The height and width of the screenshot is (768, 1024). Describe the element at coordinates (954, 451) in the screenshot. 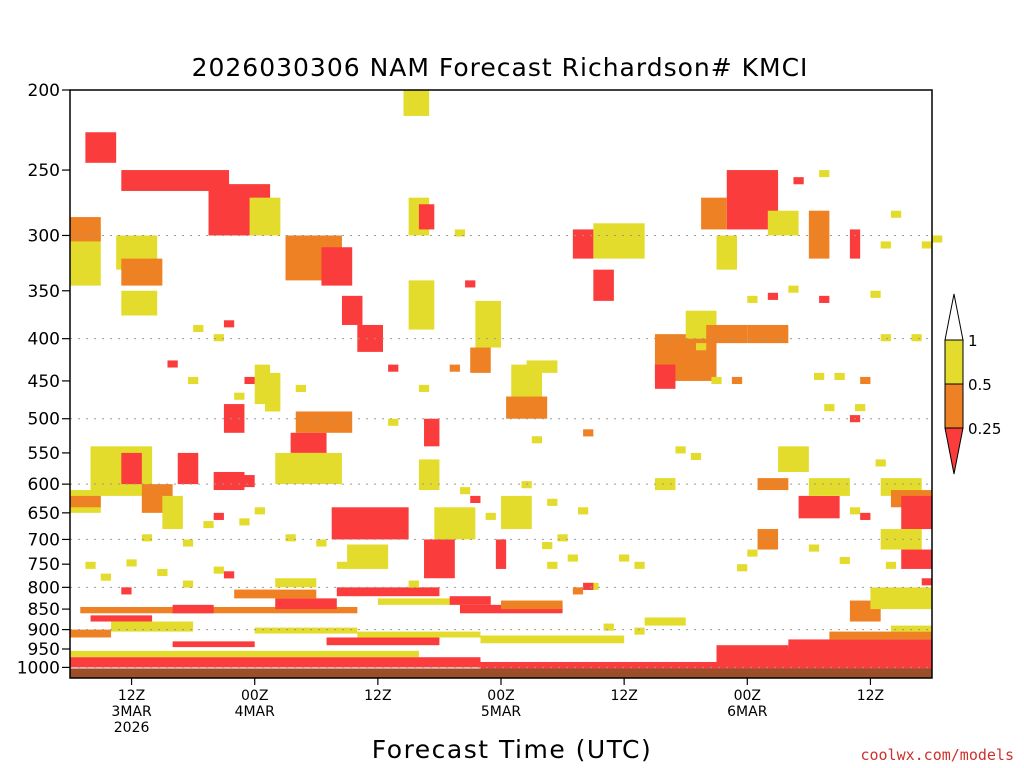

I see `colorbar-bottom-arrow` at that location.